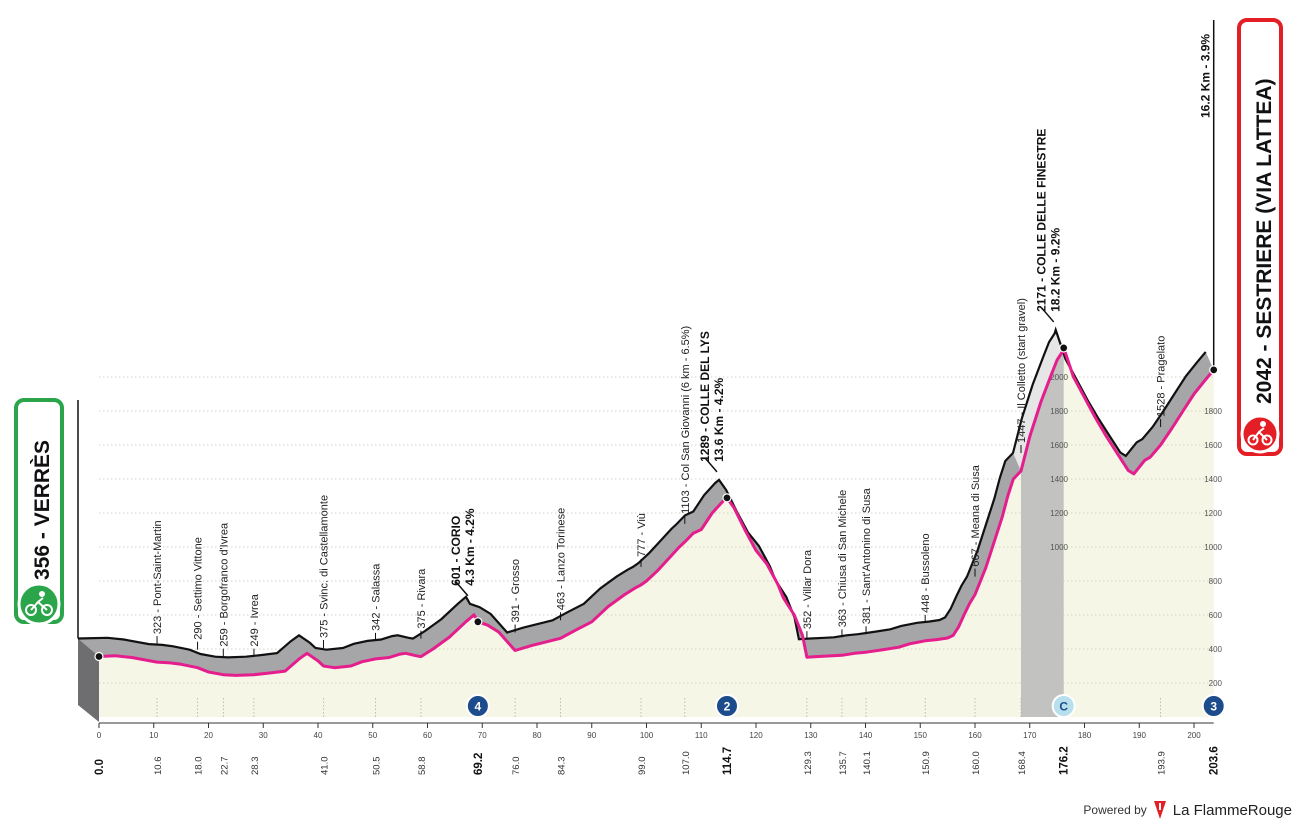 The width and height of the screenshot is (1300, 825). Describe the element at coordinates (1038, 400) in the screenshot. I see `gravel-band` at that location.